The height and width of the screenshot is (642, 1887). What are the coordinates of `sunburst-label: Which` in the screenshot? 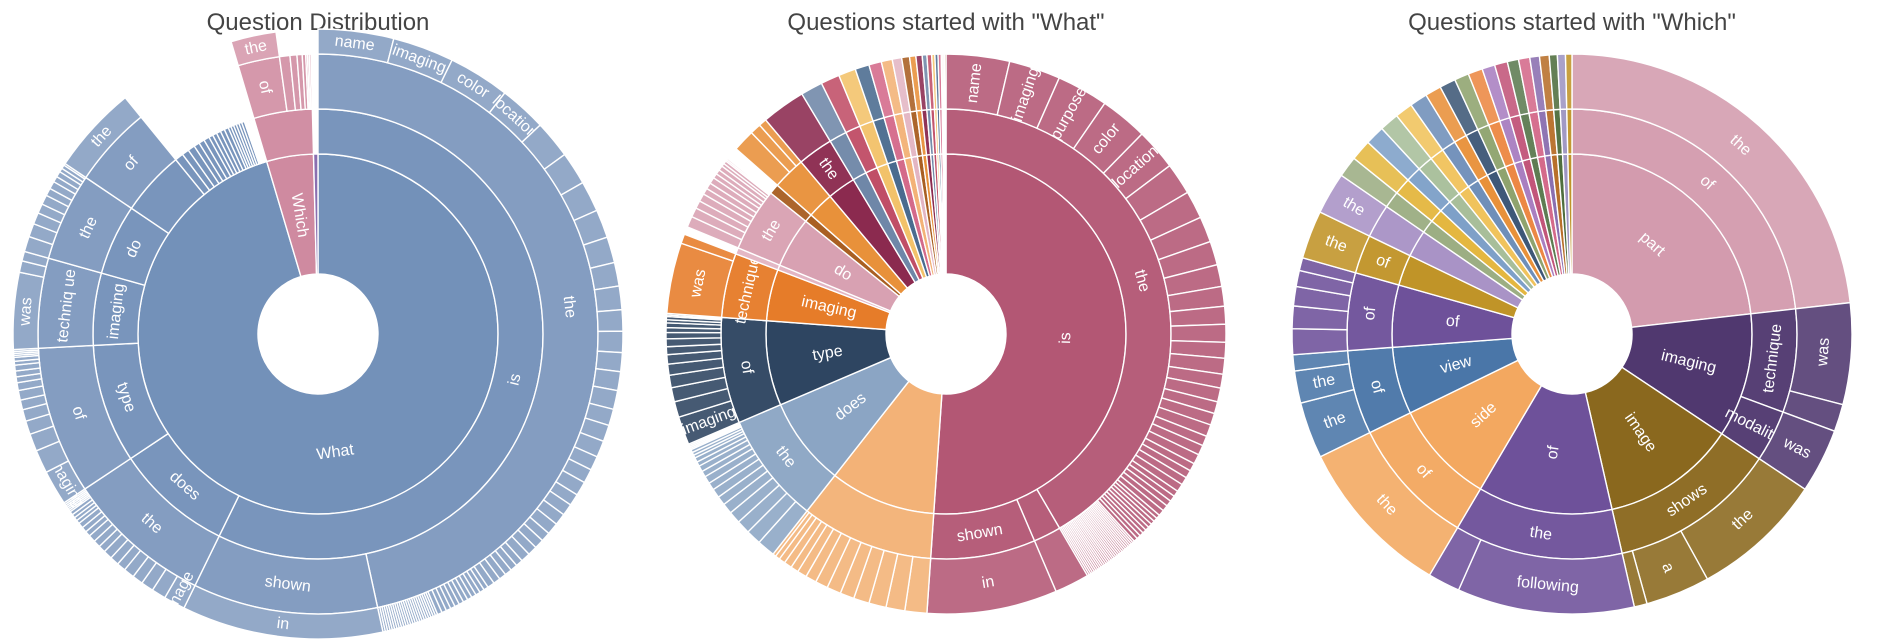 It's located at (300, 215).